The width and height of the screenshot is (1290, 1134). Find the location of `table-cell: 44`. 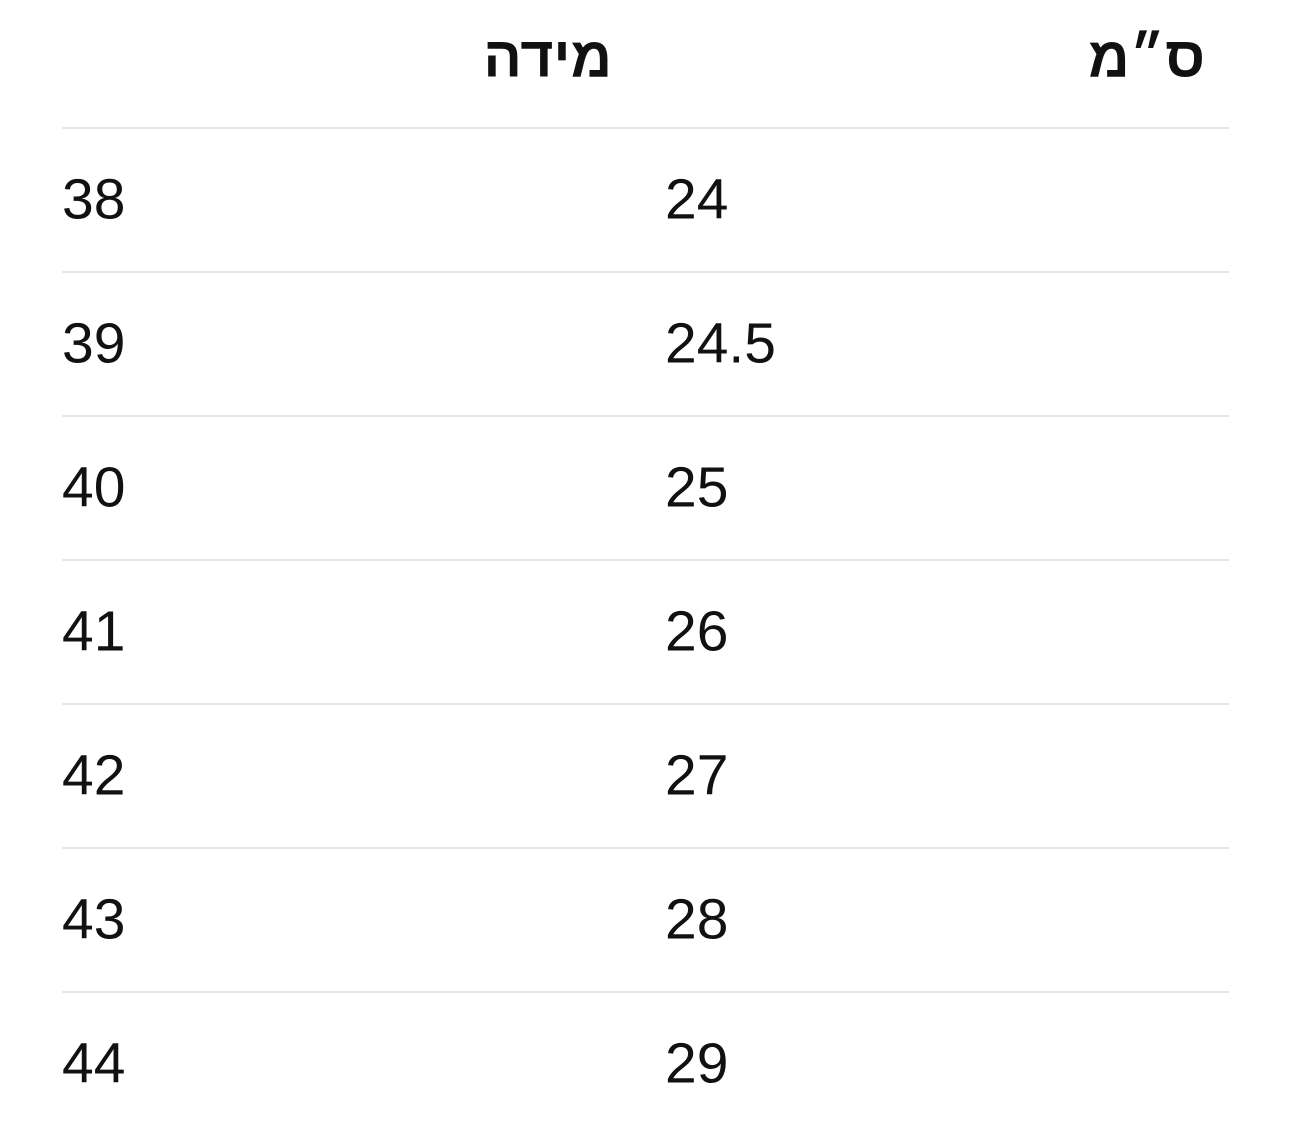

table-cell: 44 is located at coordinates (94, 1063).